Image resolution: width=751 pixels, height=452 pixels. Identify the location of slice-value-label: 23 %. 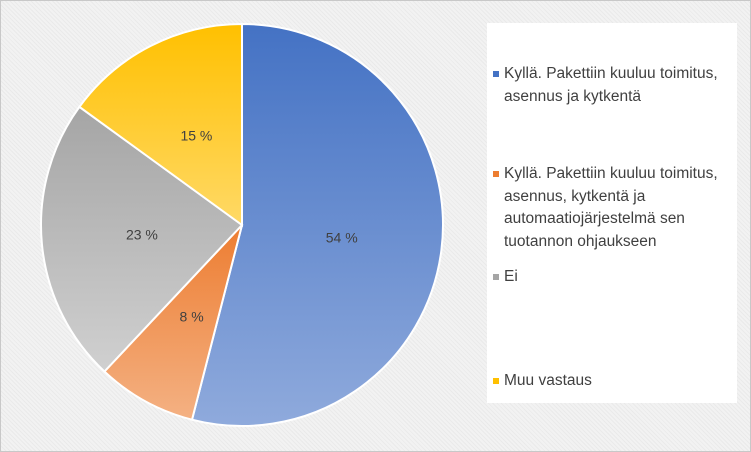
(142, 235).